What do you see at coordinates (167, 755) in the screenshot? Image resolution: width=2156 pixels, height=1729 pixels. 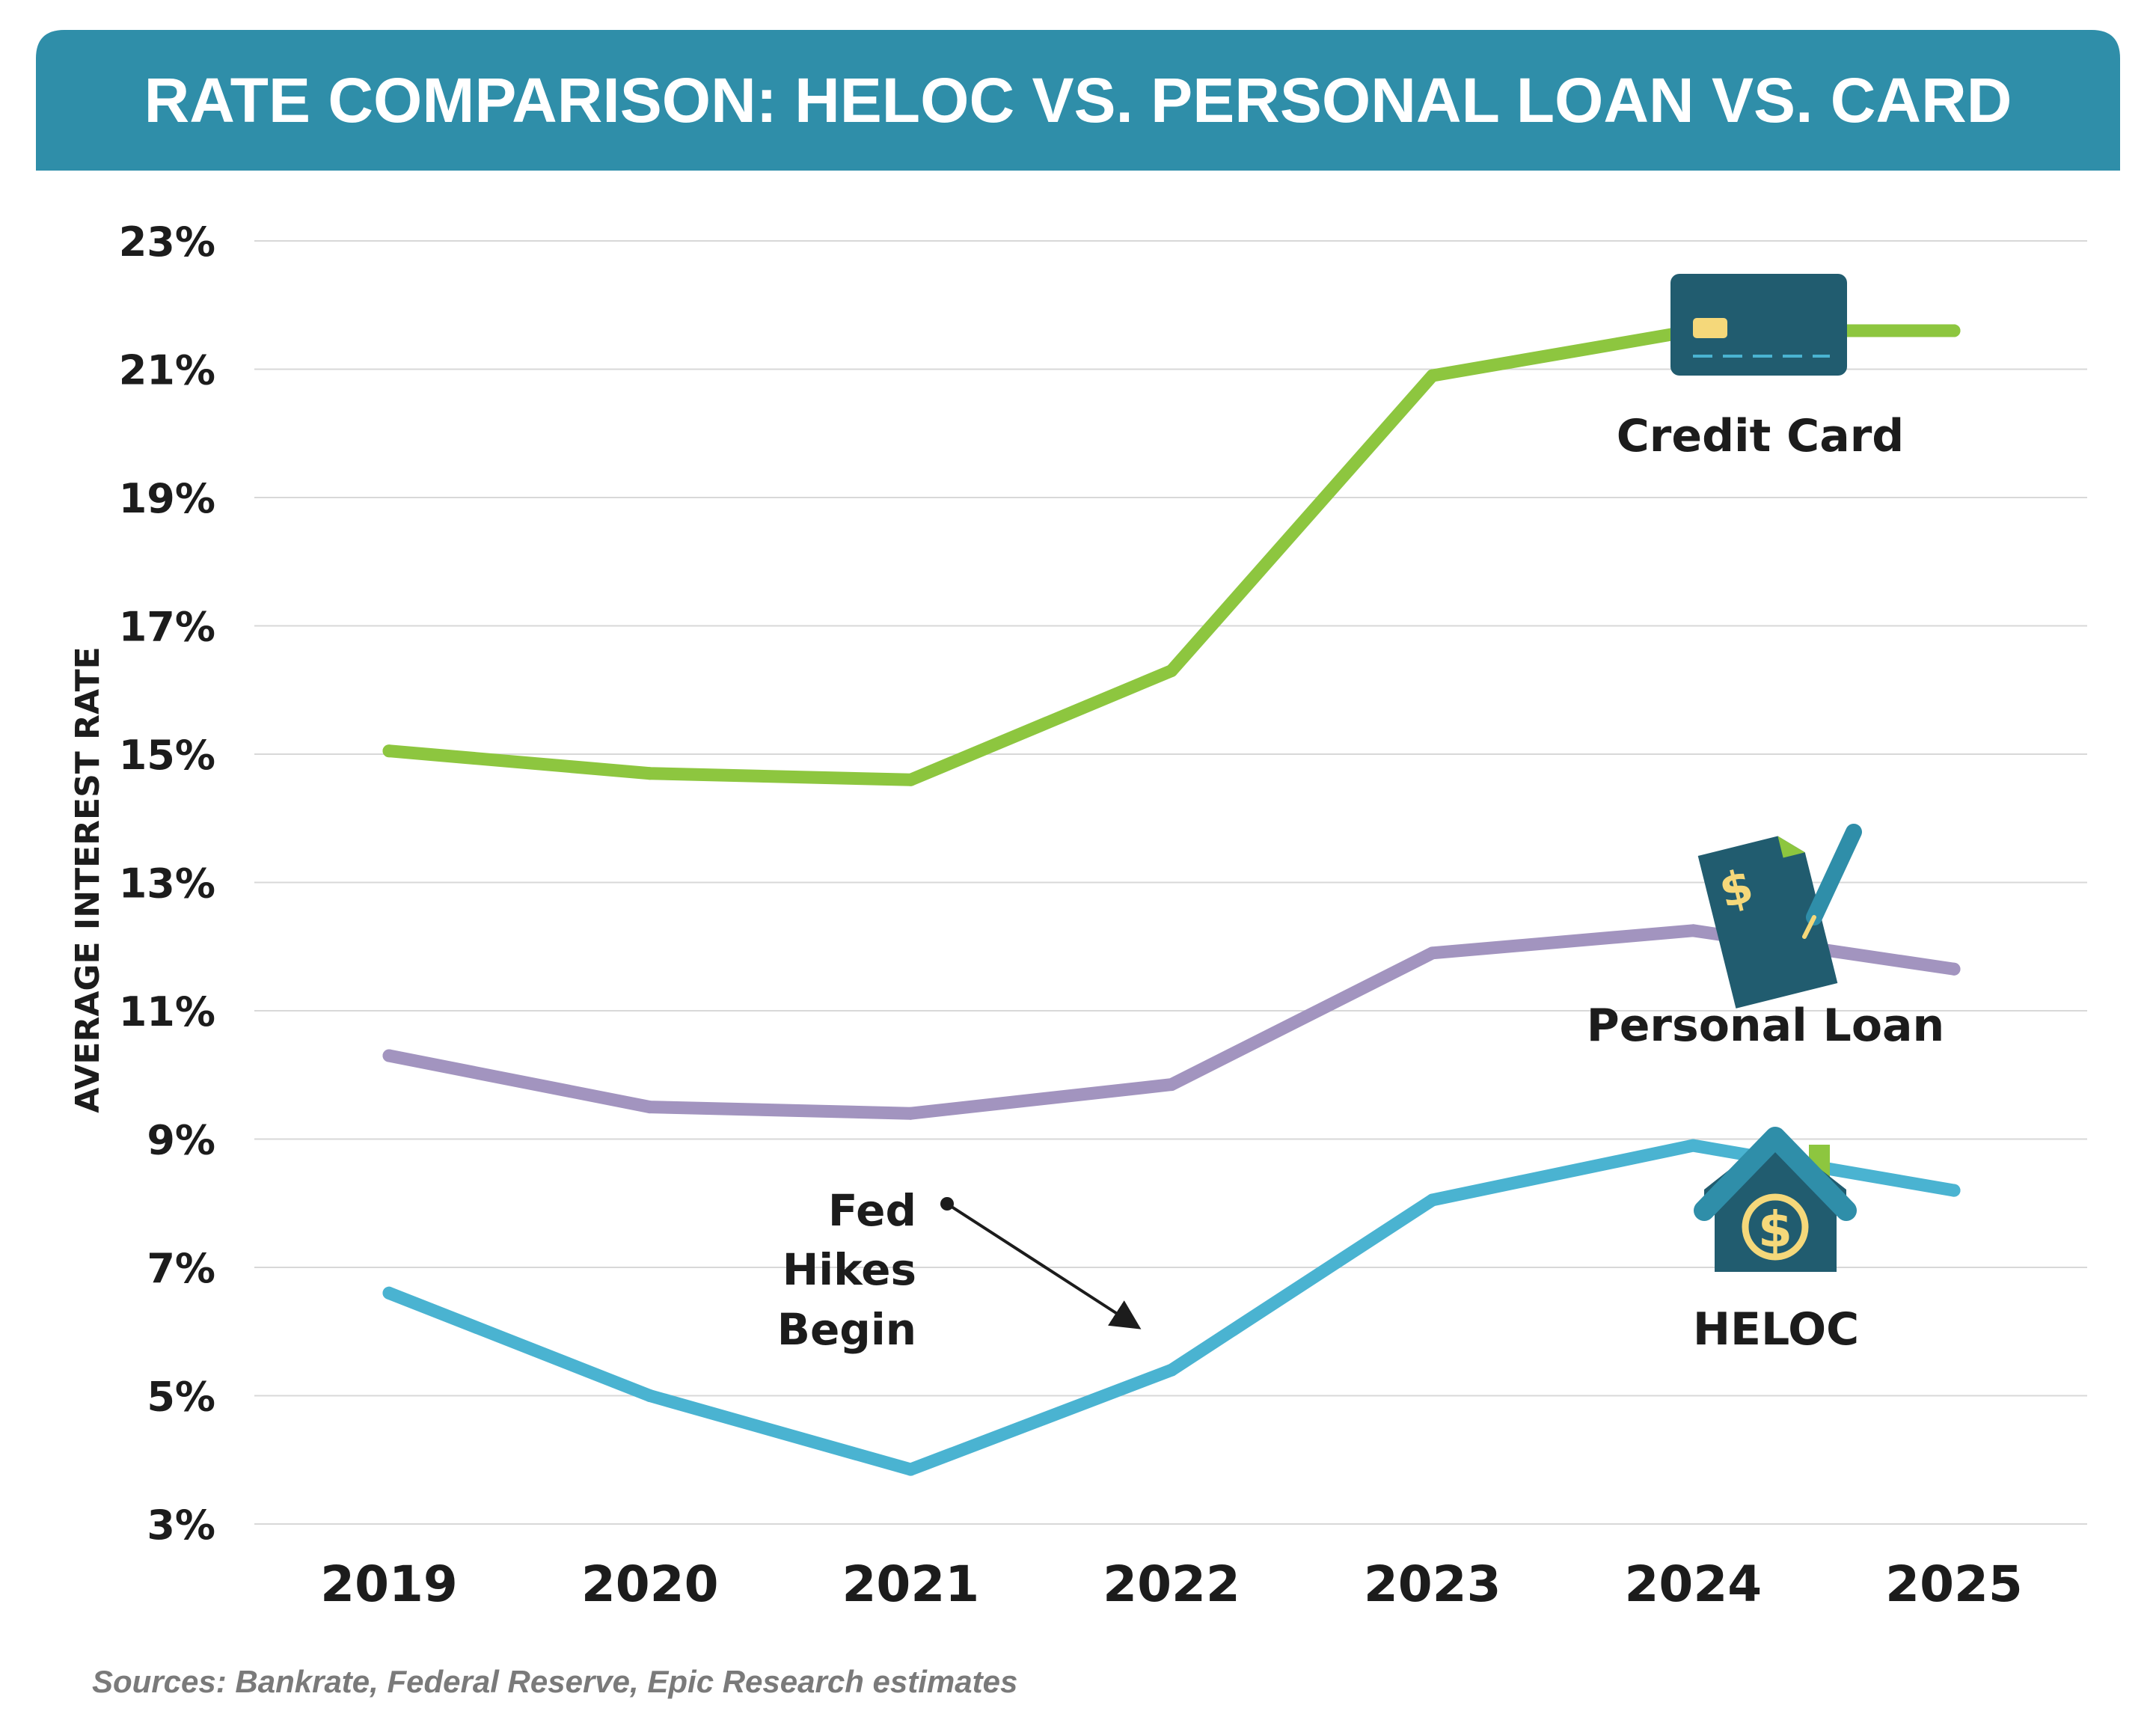 I see `y-tick-label: 15%` at bounding box center [167, 755].